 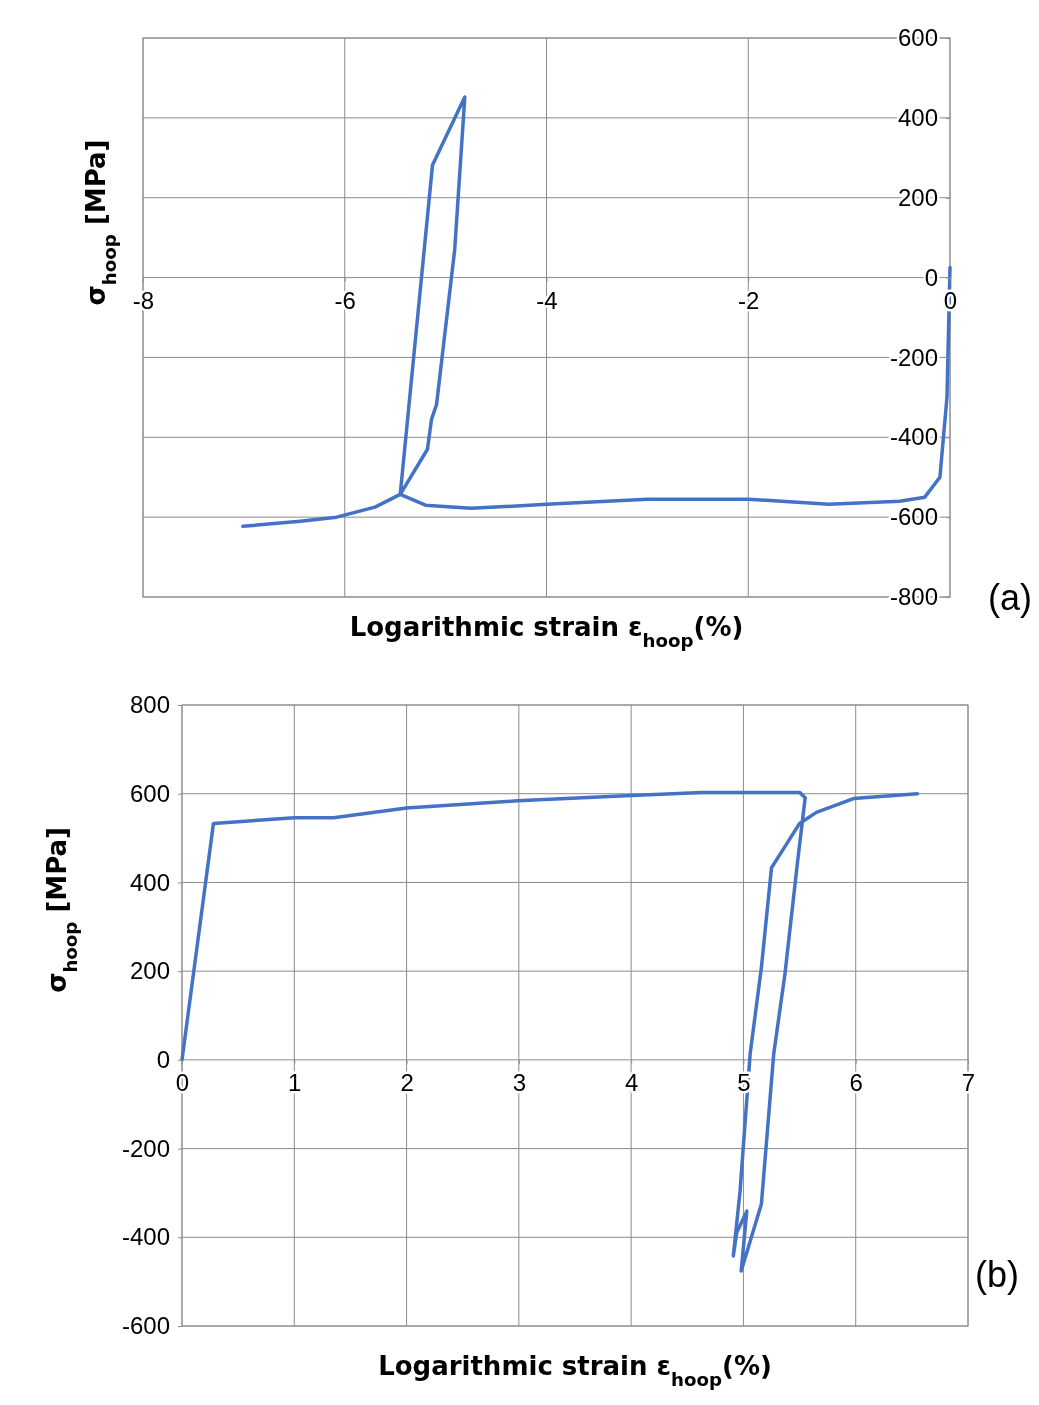 I want to click on x-tick-label: 2, so click(x=407, y=1082).